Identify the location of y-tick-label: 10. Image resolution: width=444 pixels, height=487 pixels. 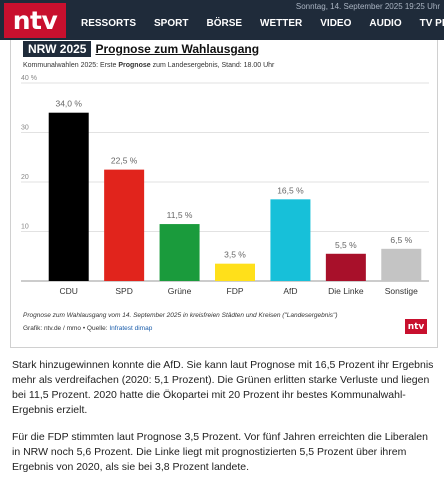
(25, 227).